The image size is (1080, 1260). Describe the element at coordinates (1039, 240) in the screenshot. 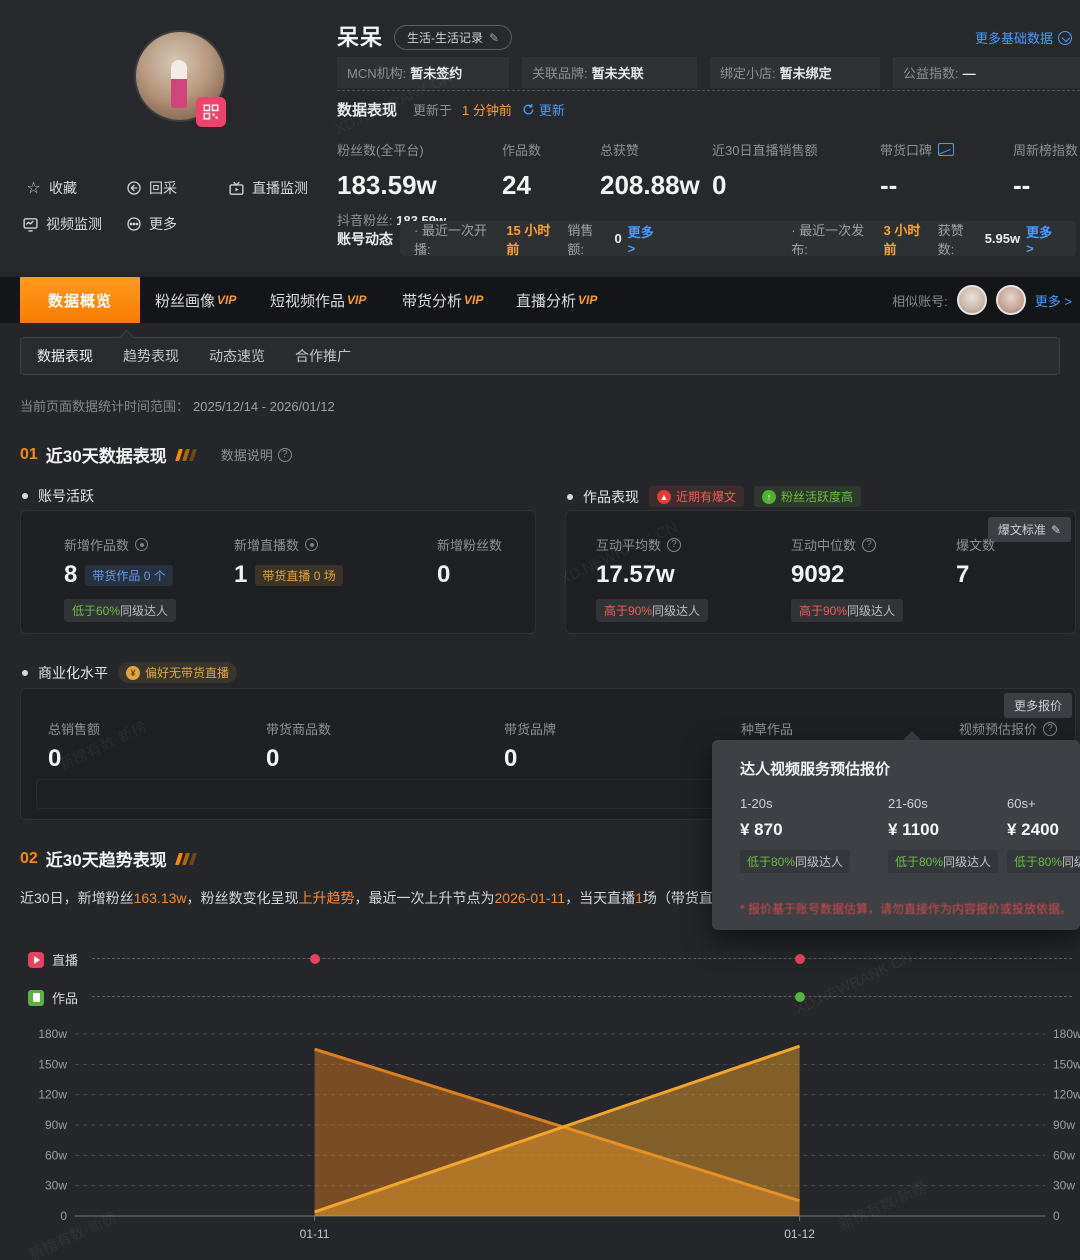

I see `post-more-link: 更多 >` at that location.